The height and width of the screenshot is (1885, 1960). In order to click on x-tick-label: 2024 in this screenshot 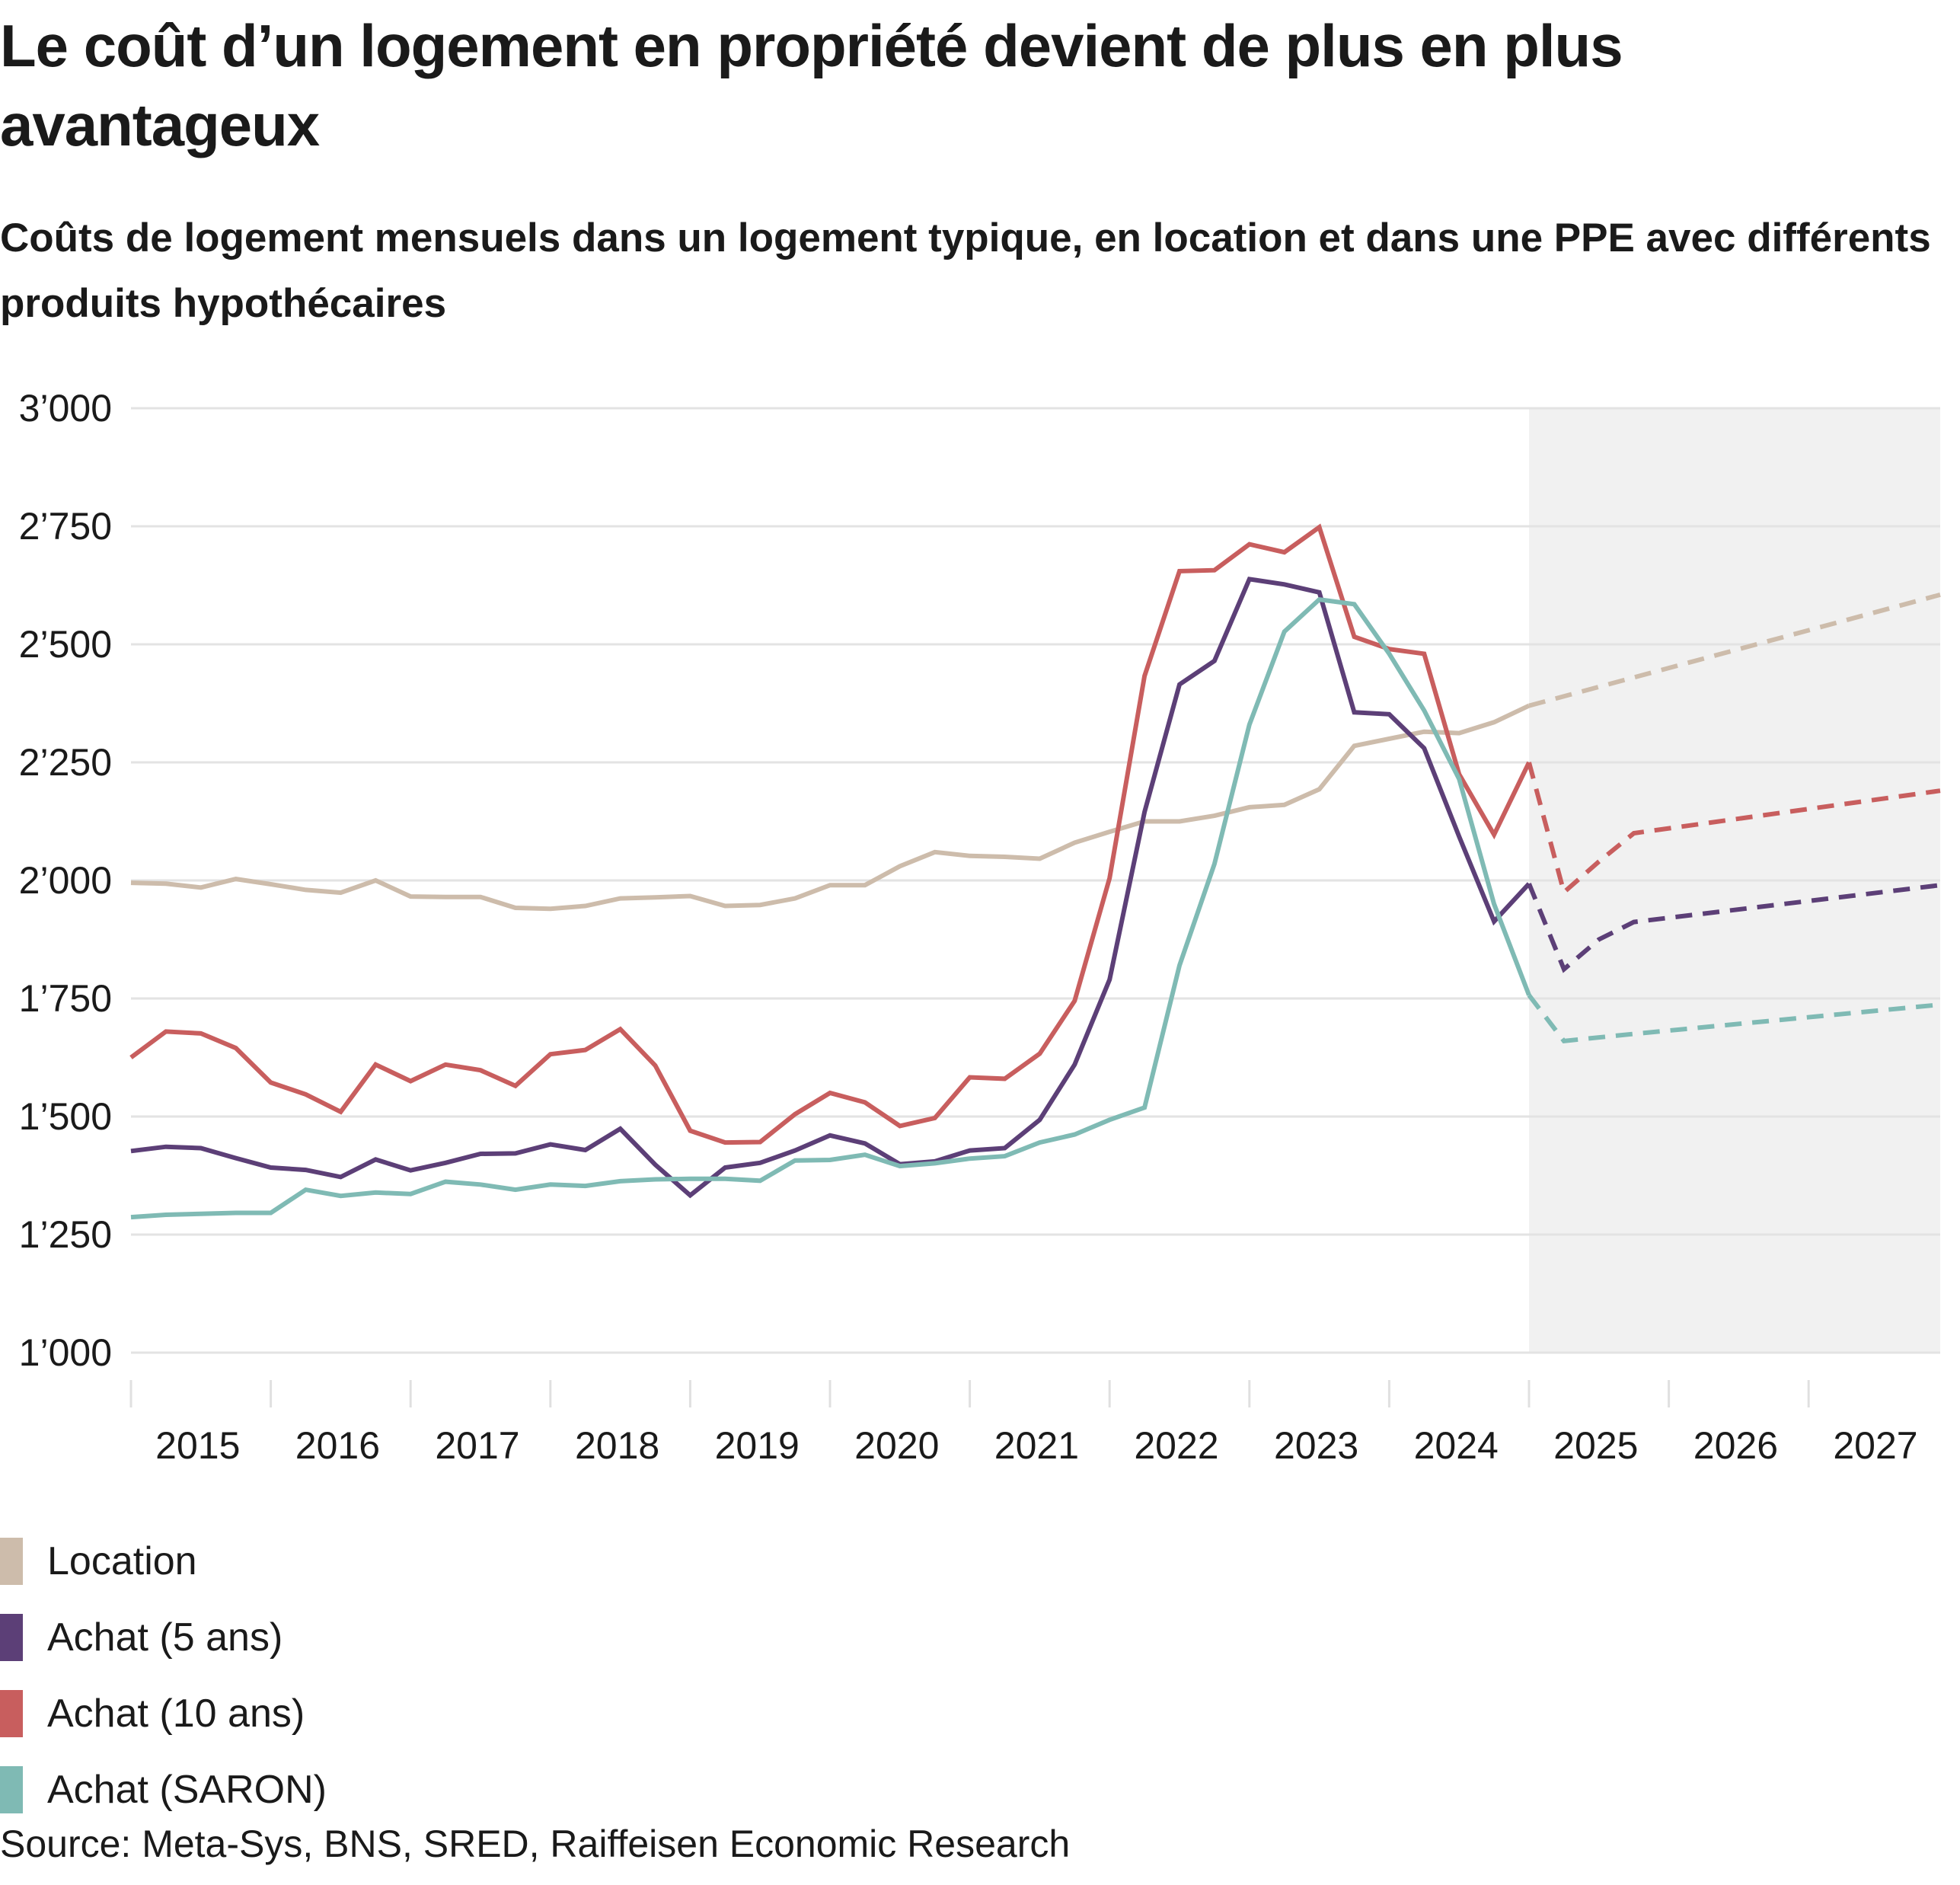, I will do `click(1457, 1445)`.